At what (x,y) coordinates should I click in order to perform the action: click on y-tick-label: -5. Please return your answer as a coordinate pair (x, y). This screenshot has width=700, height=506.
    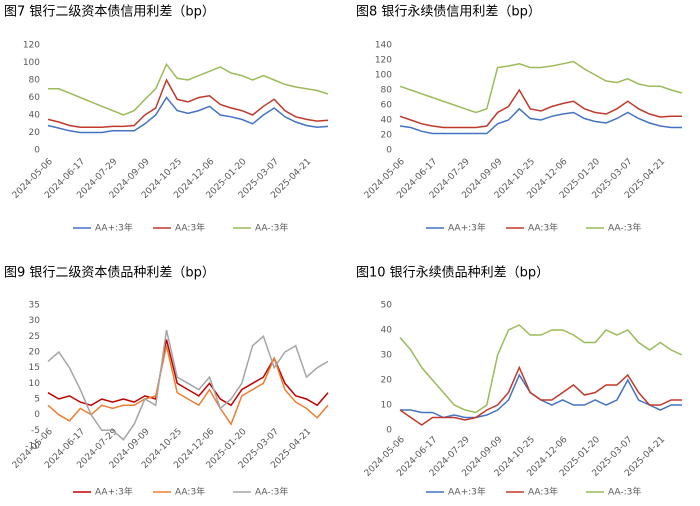
    Looking at the image, I should click on (35, 431).